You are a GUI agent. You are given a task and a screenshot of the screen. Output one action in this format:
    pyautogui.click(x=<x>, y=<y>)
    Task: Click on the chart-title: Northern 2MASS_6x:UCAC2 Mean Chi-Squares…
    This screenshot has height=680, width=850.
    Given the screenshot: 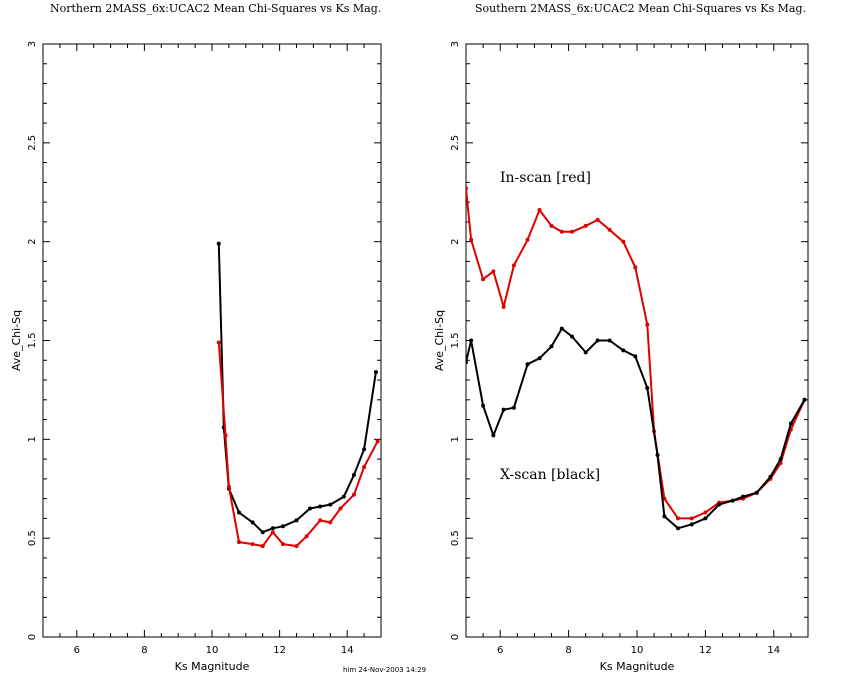 What is the action you would take?
    pyautogui.click(x=215, y=8)
    